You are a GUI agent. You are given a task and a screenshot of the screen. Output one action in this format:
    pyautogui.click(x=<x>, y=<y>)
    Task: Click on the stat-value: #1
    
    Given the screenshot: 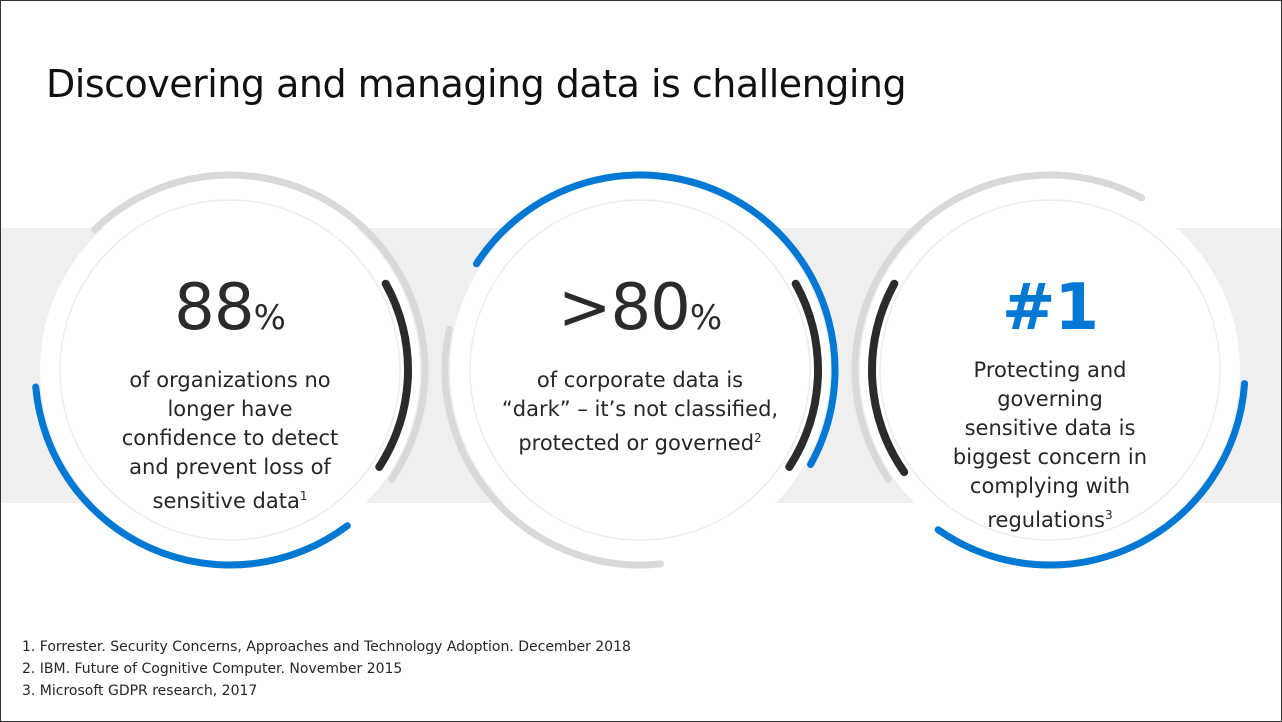 What is the action you would take?
    pyautogui.click(x=1050, y=308)
    